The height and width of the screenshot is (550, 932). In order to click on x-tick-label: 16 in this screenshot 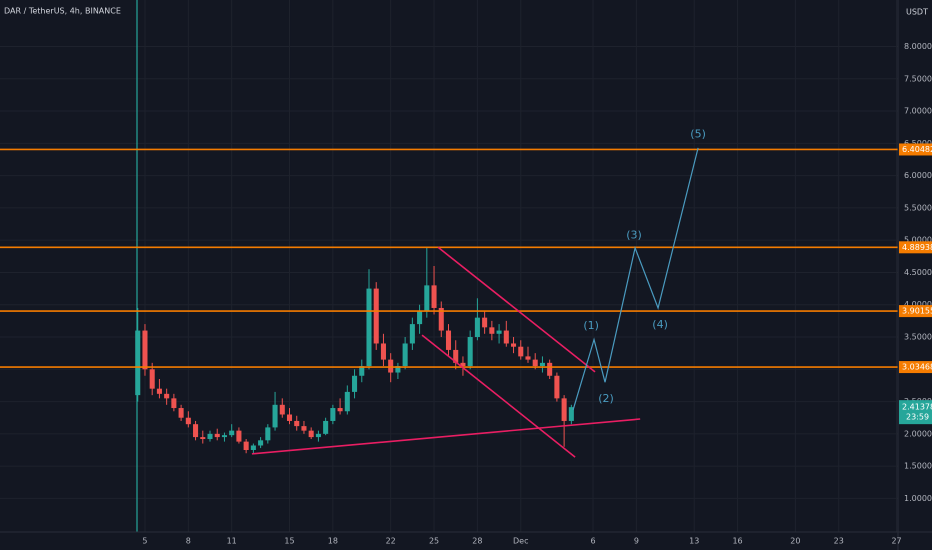, I will do `click(737, 541)`.